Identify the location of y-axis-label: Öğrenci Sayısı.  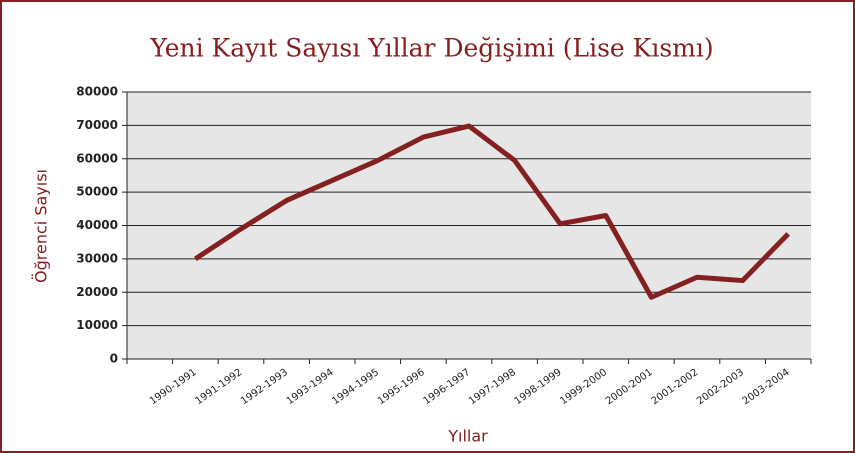
(41, 226).